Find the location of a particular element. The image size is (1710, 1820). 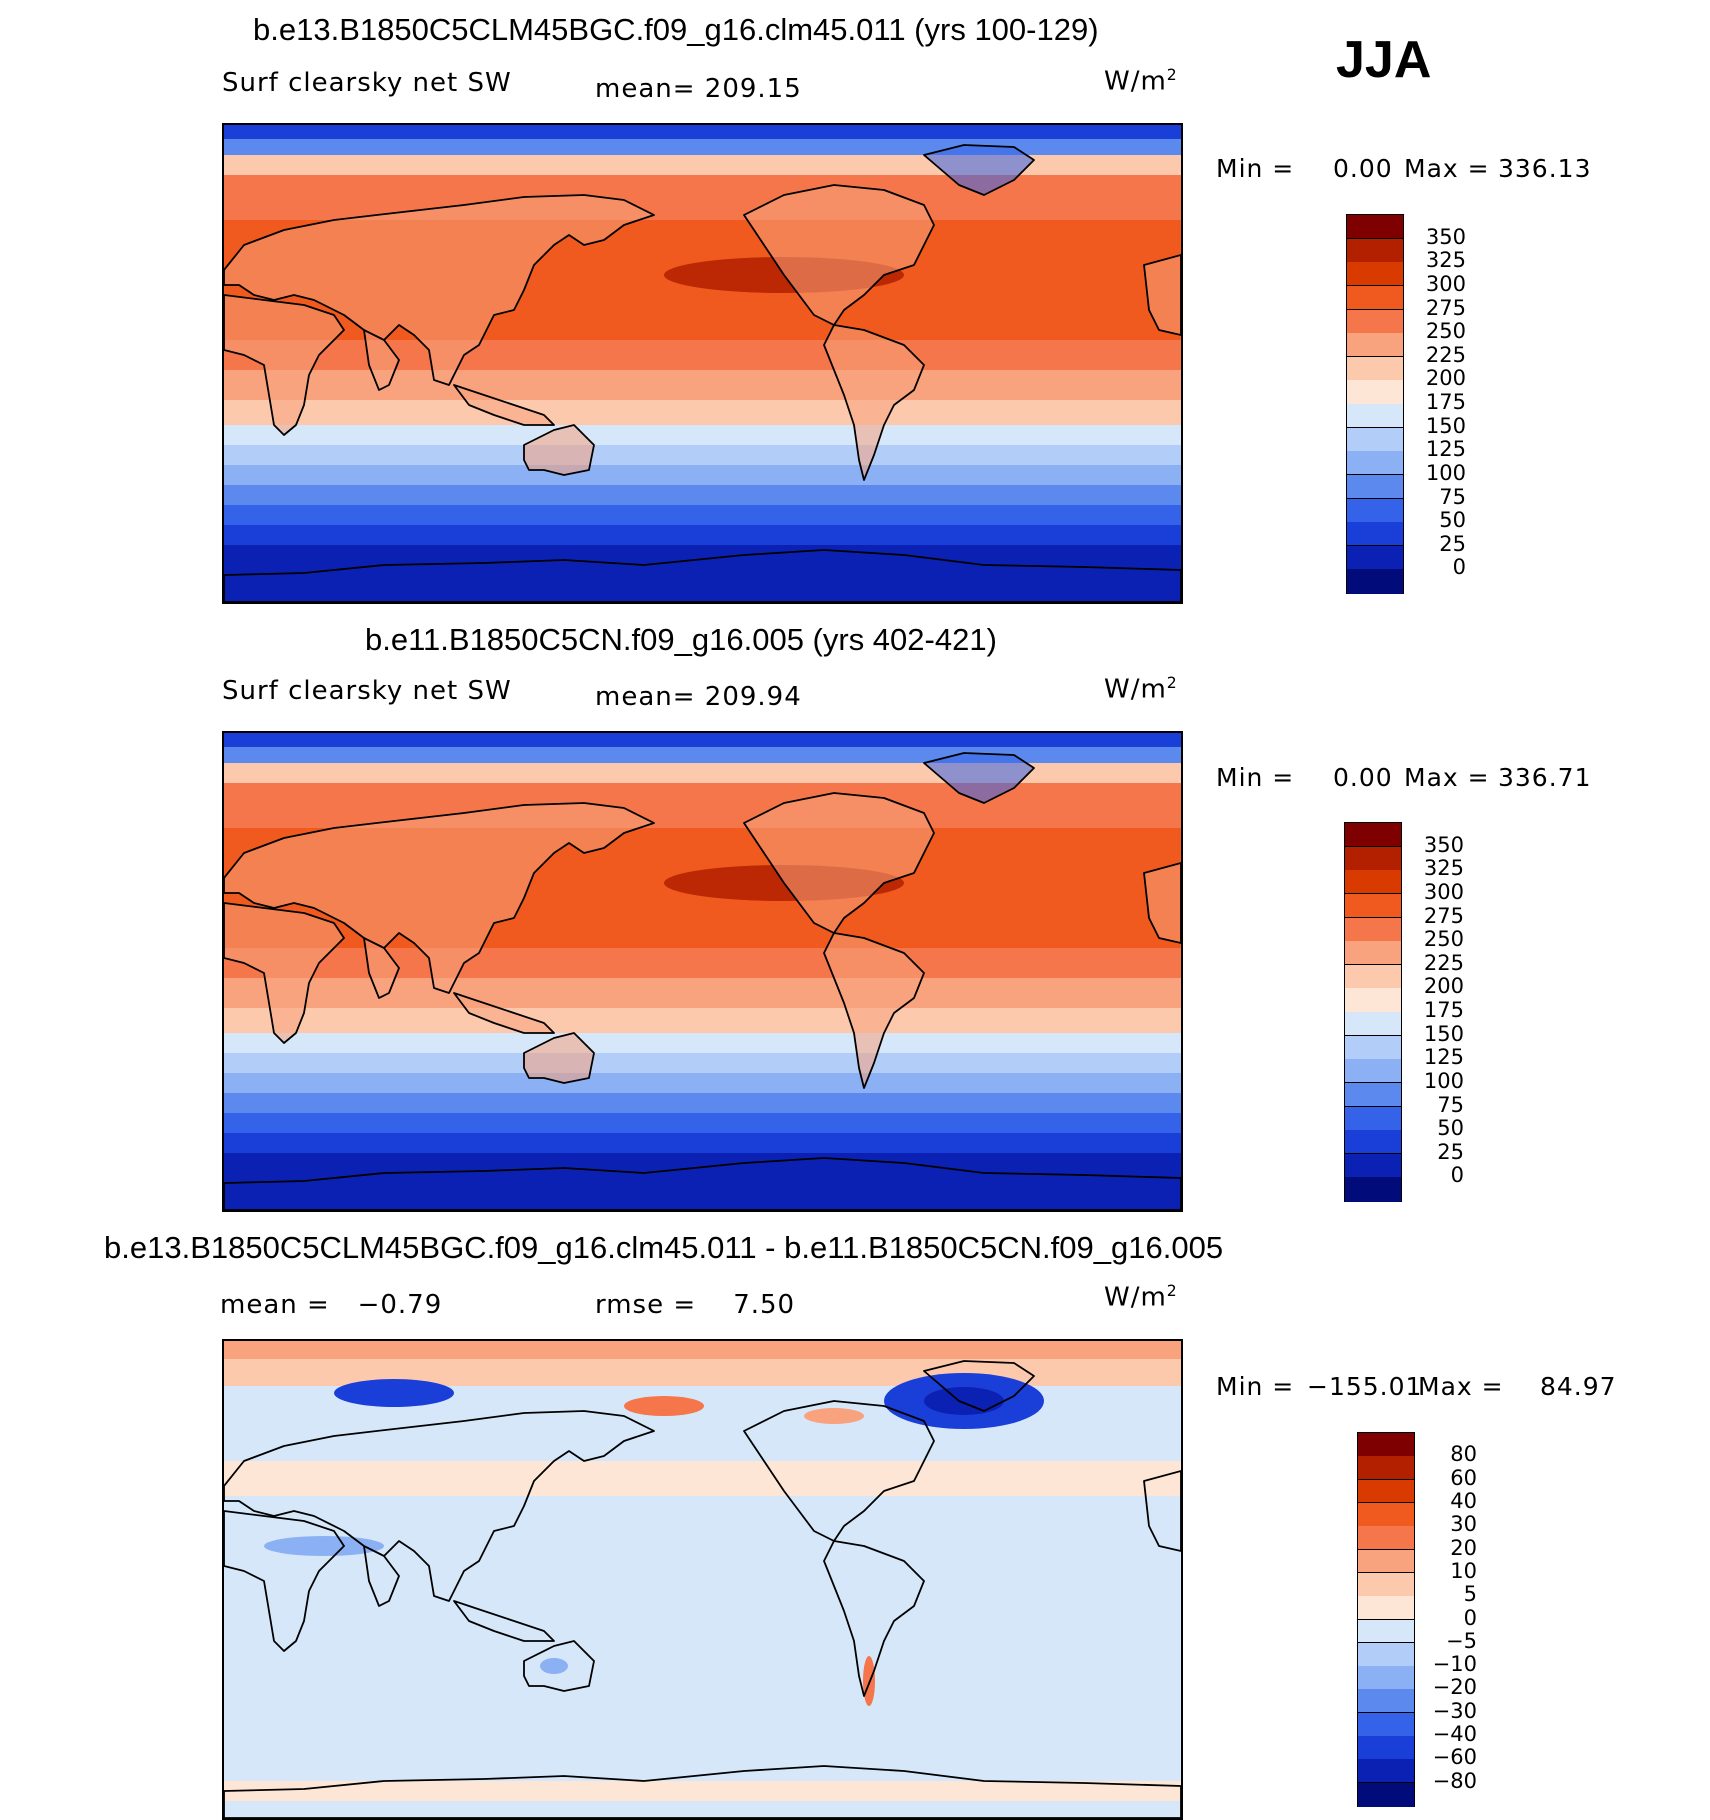

panel-1-min-value: 0.00 is located at coordinates (1363, 168).